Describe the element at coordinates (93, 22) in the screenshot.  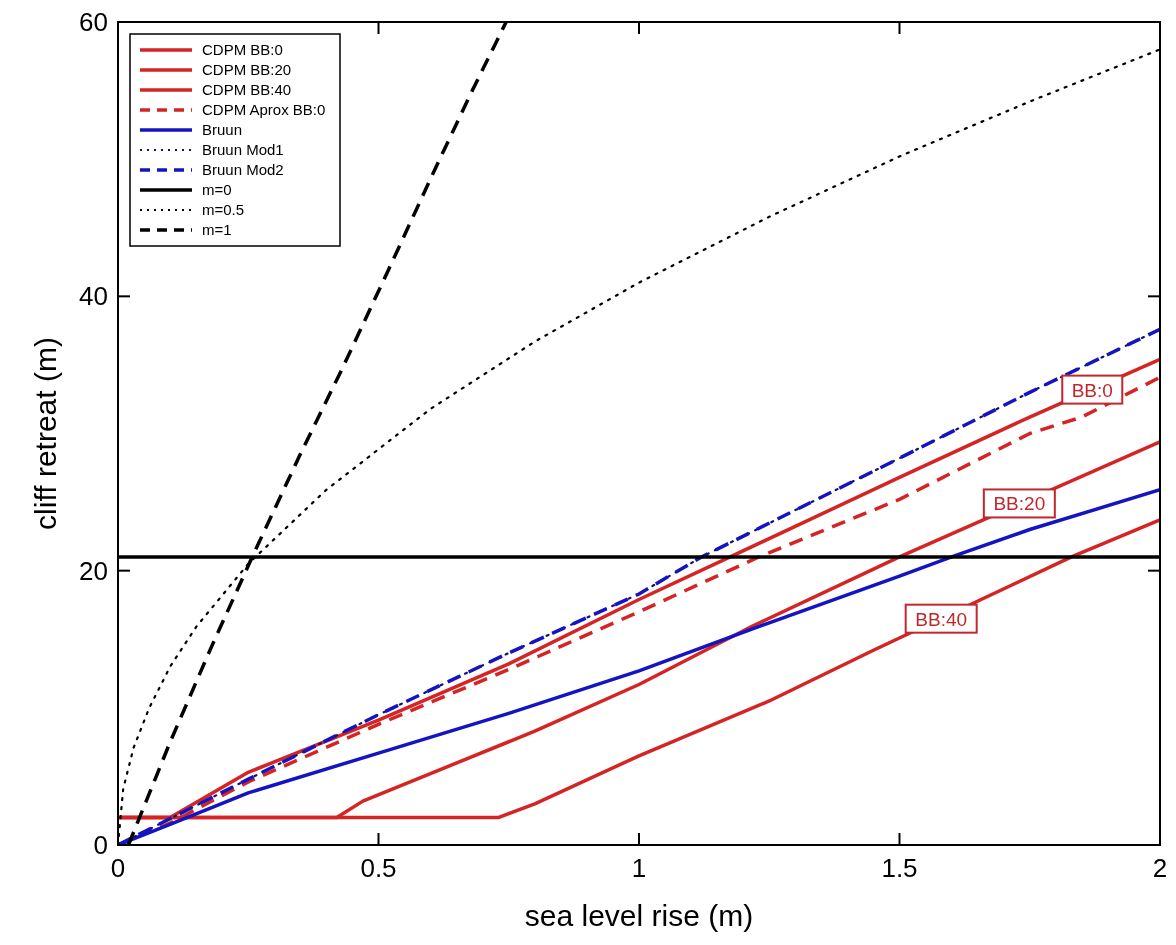
I see `y-tick-label: 60` at that location.